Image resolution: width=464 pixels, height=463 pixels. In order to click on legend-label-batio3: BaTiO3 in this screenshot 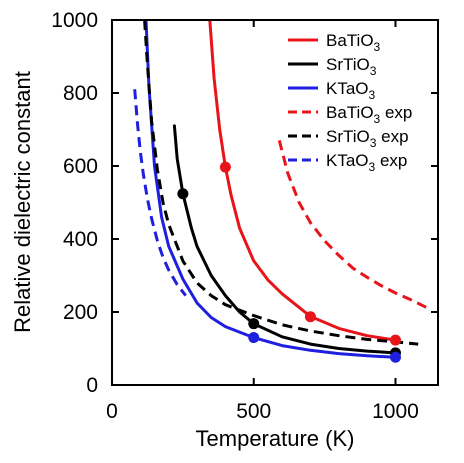, I will do `click(353, 42)`.